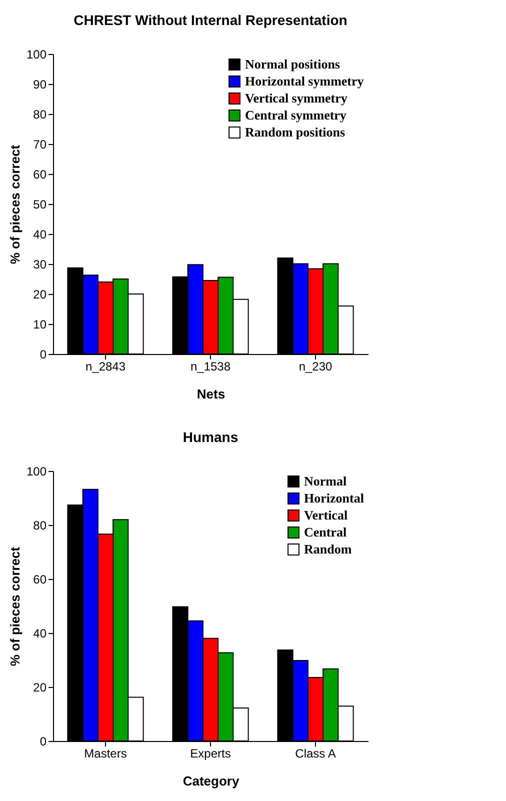 The width and height of the screenshot is (506, 801). What do you see at coordinates (40, 85) in the screenshot?
I see `y-tick-label: 90` at bounding box center [40, 85].